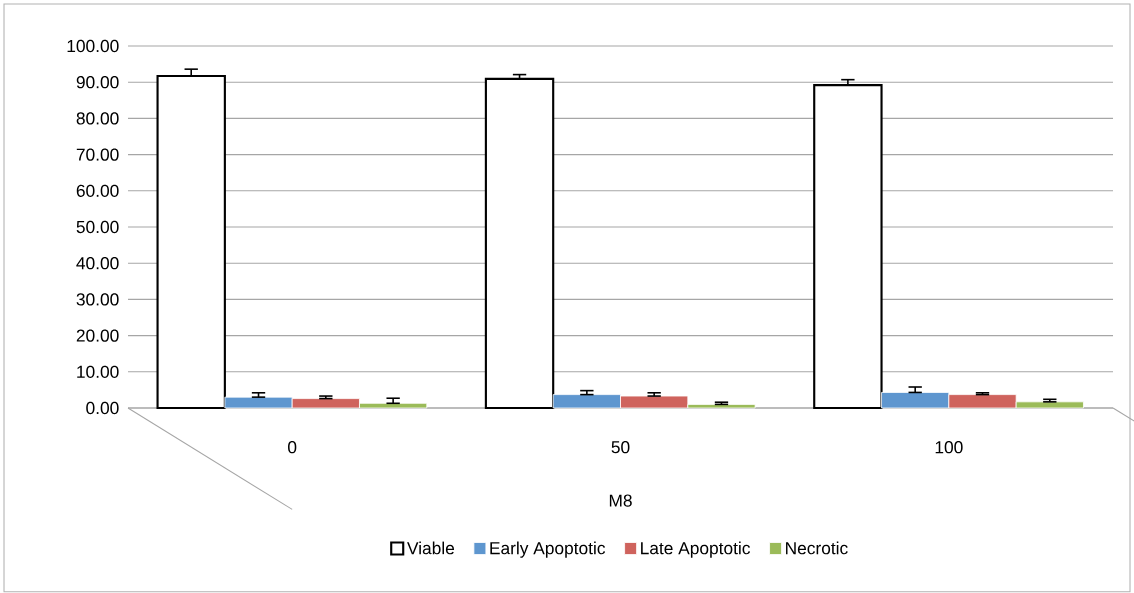 The height and width of the screenshot is (593, 1134). Describe the element at coordinates (97, 263) in the screenshot. I see `y-tick-label: 40.00` at that location.